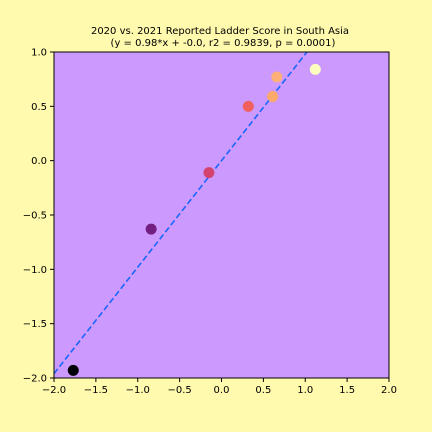 The image size is (432, 432). What do you see at coordinates (305, 390) in the screenshot?
I see `x-tick-label: 1.0` at bounding box center [305, 390].